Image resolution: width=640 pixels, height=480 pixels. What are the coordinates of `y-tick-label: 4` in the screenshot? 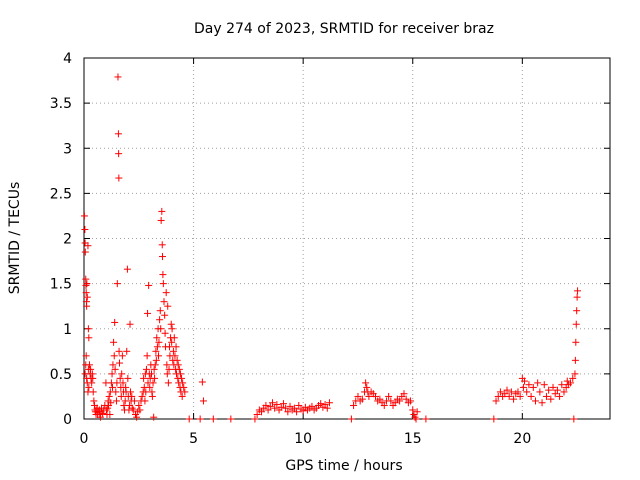 It's located at (67, 59).